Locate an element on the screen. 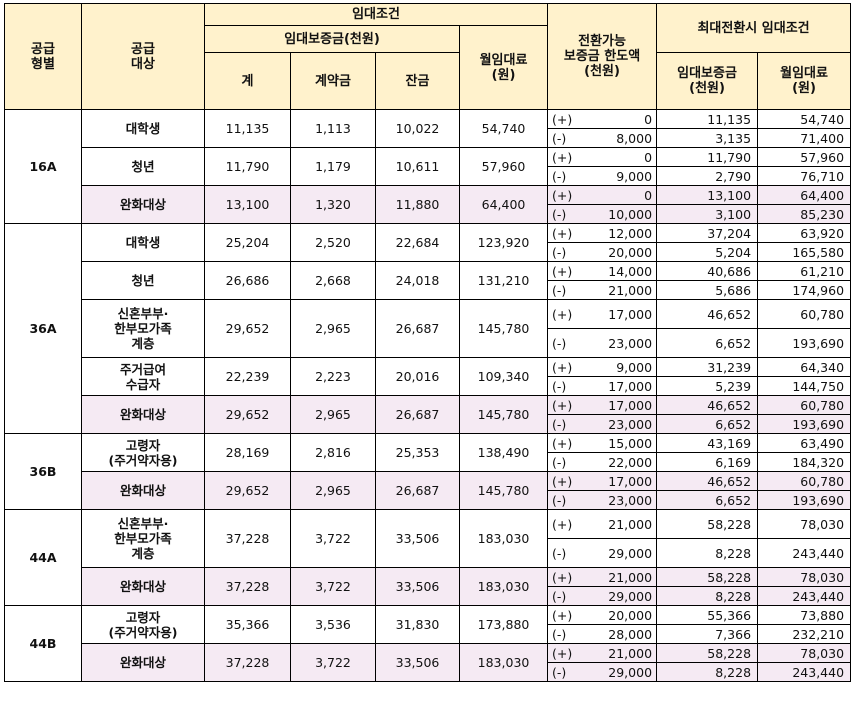 The height and width of the screenshot is (705, 855). convertible-limit: (+) 17,000 is located at coordinates (602, 405).